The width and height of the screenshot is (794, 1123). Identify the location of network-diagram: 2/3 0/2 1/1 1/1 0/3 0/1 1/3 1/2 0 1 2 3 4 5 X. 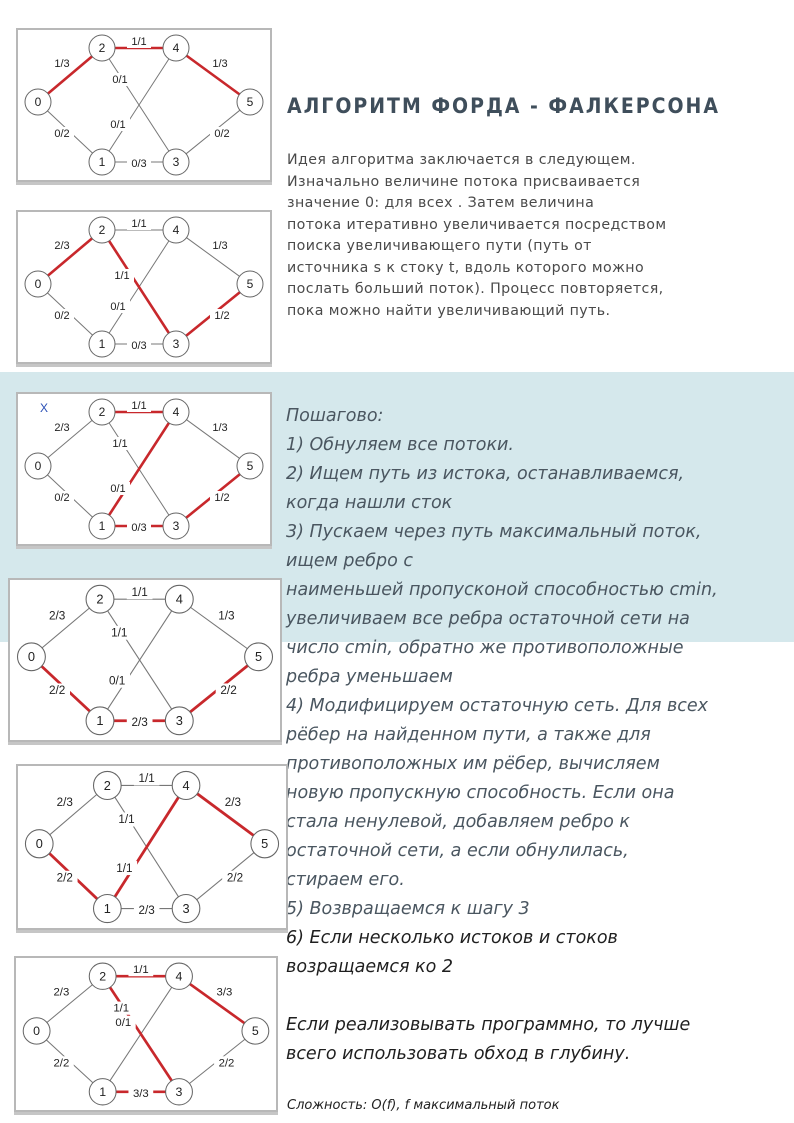
(144, 469).